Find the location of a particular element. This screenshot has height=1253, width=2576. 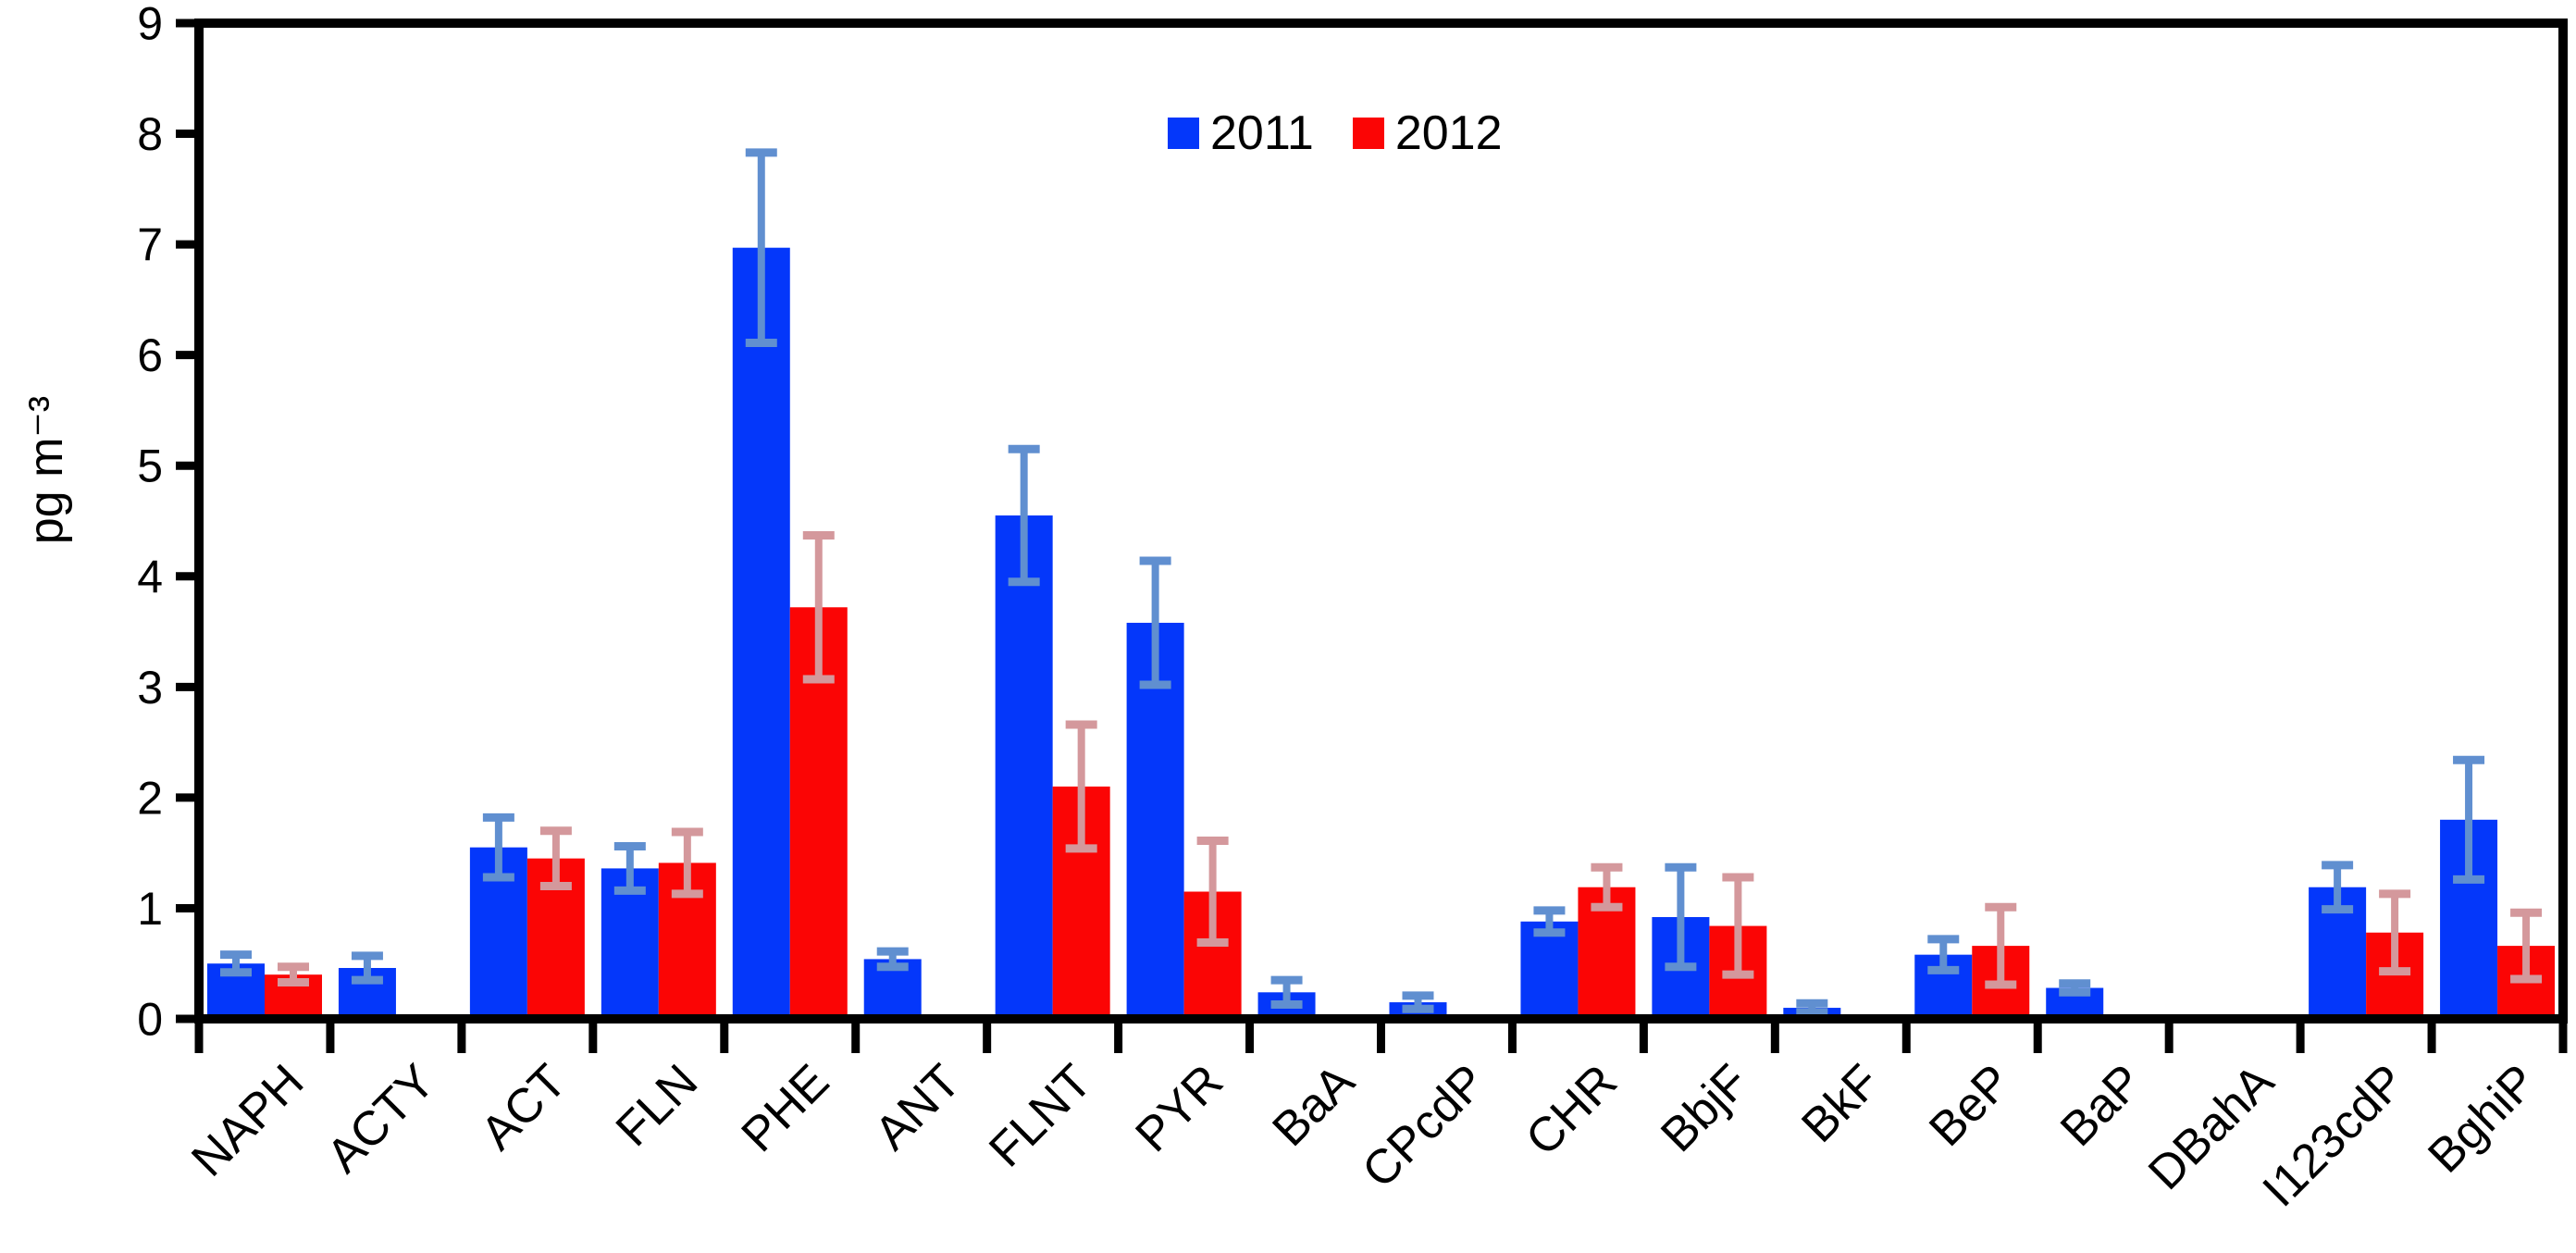

y-tick-label: 1 is located at coordinates (150, 909).